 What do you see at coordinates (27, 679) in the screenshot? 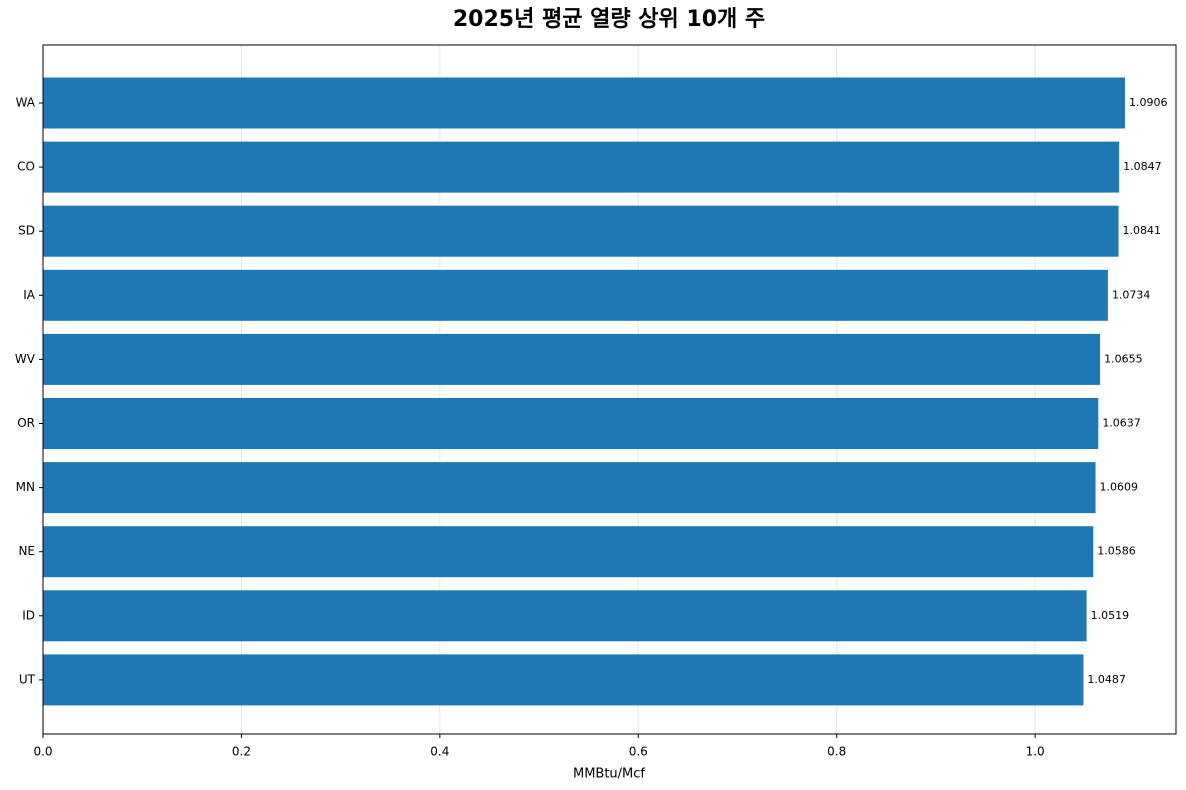
I see `y-tick-label: UT` at bounding box center [27, 679].